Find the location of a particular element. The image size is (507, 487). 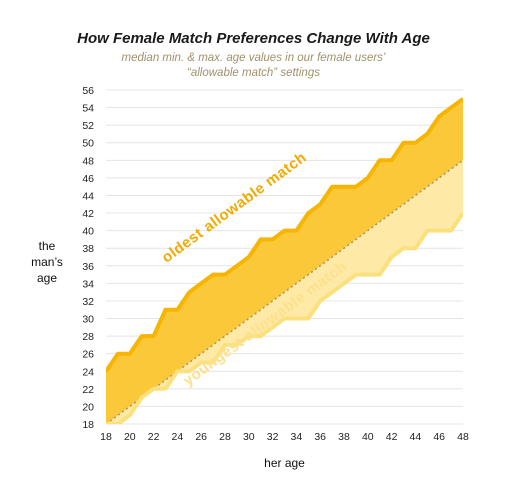

x-tick-label: 26 is located at coordinates (201, 437).